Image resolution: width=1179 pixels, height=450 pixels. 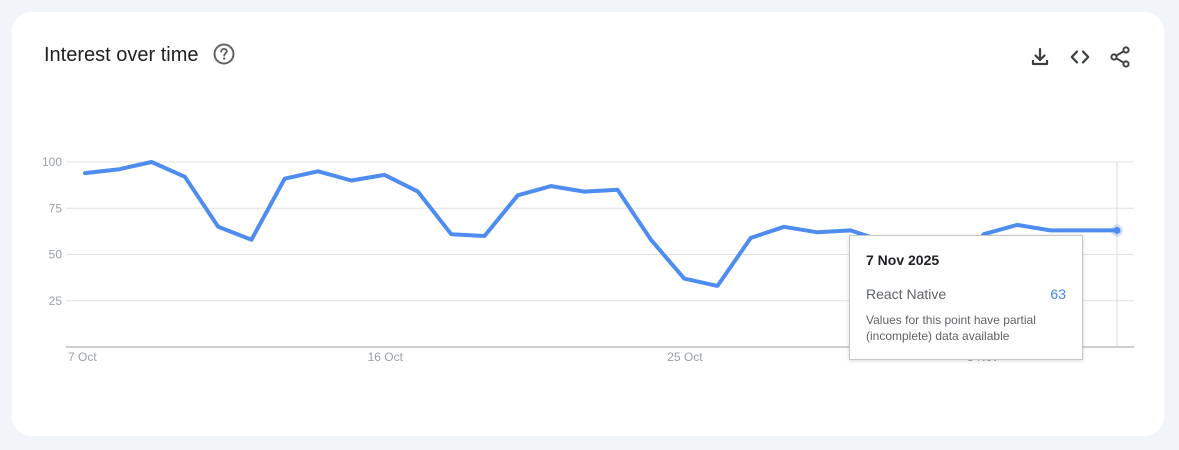 I want to click on x-tick-label: 16 Oct, so click(x=386, y=357).